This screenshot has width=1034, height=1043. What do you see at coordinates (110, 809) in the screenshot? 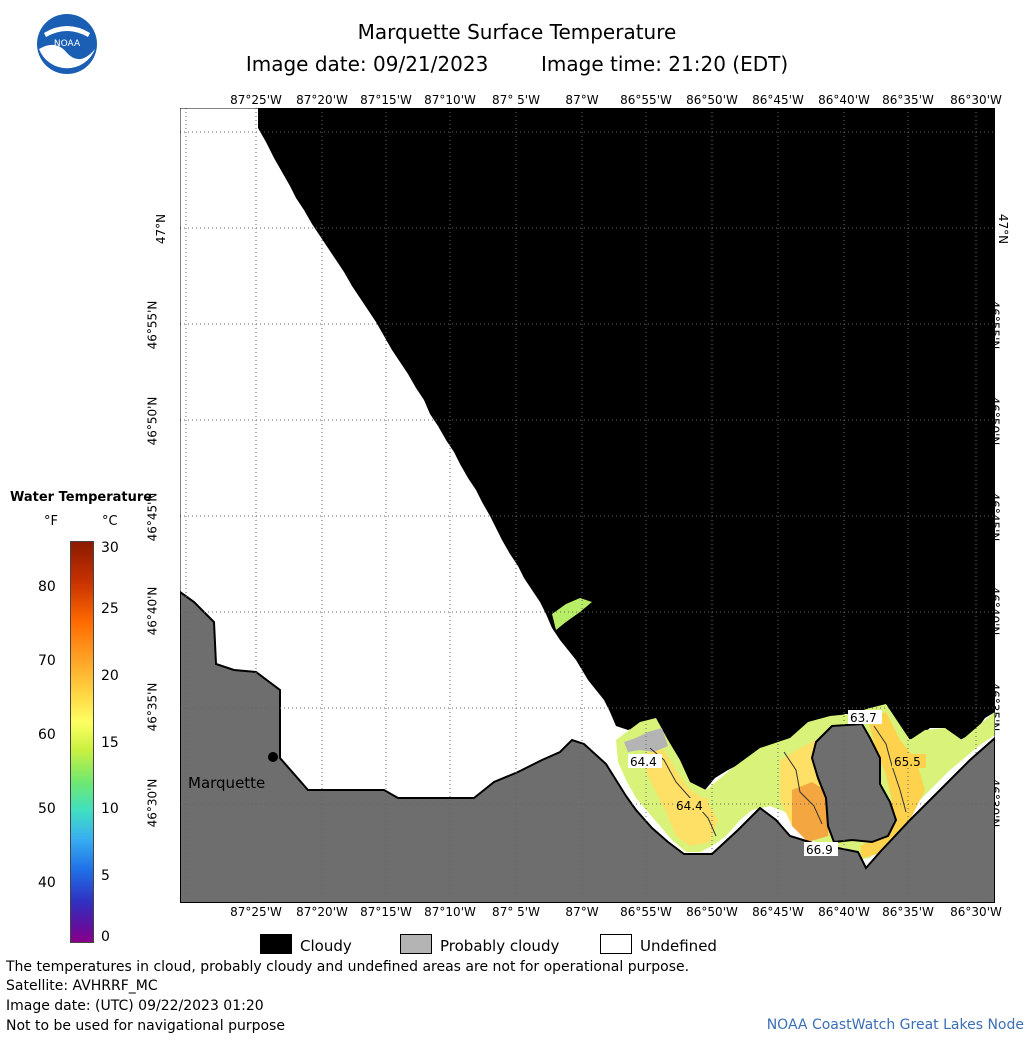
I see `c-tick: 10` at bounding box center [110, 809].